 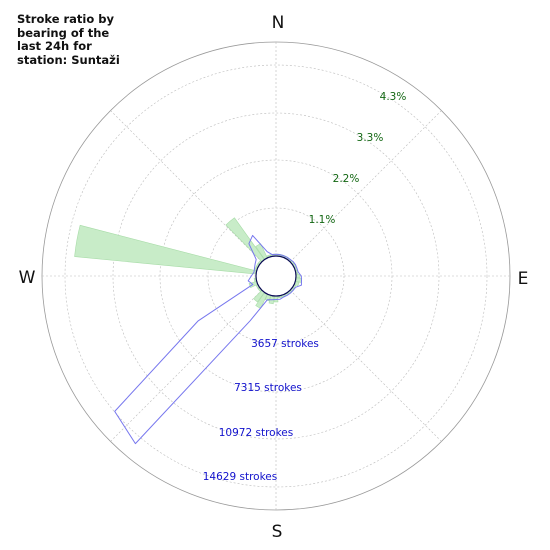 I want to click on strokes-line, so click(x=208, y=339).